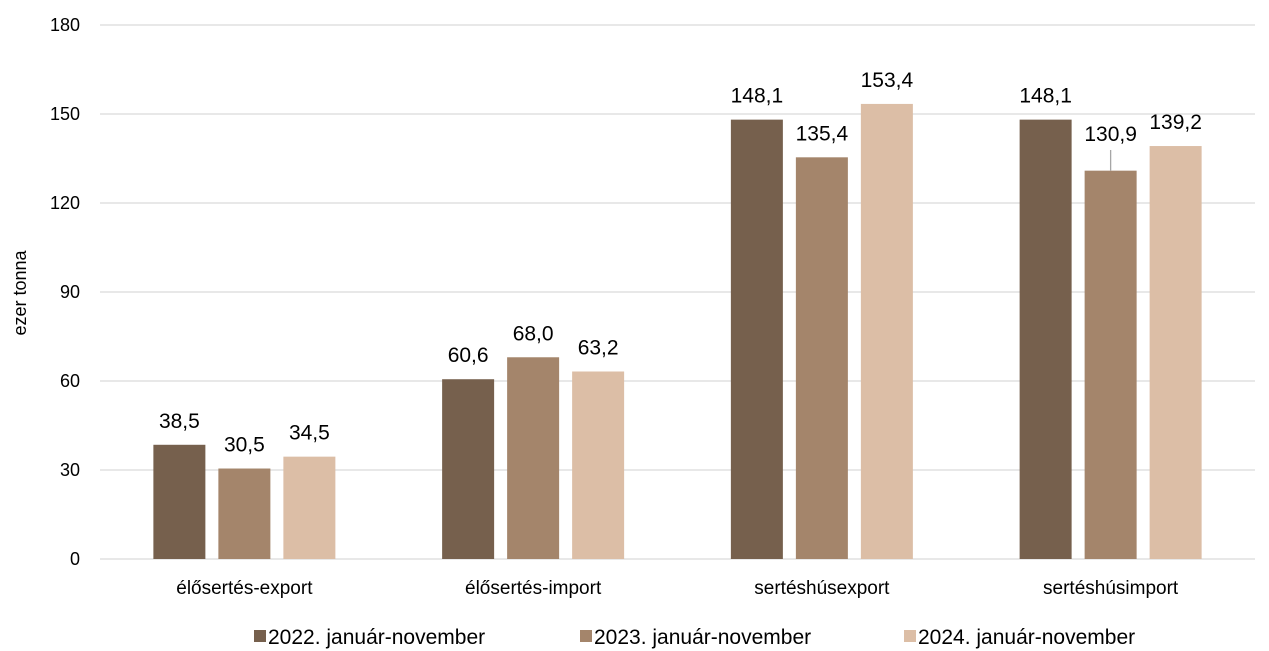  What do you see at coordinates (822, 133) in the screenshot?
I see `data-label: 135,4` at bounding box center [822, 133].